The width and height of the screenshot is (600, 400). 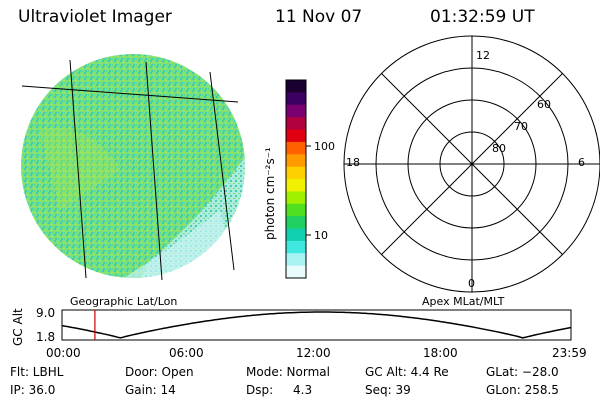 What do you see at coordinates (522, 372) in the screenshot?
I see `status-glat: GLat: −28.0` at bounding box center [522, 372].